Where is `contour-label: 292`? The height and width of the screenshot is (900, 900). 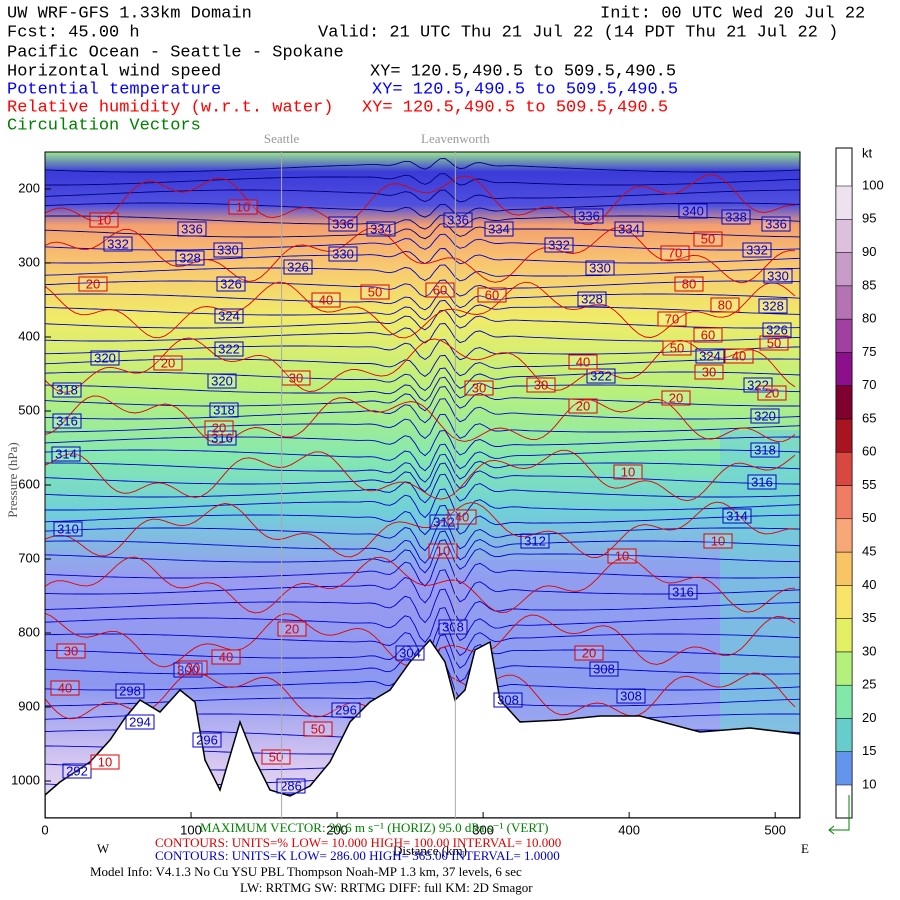 contour-label: 292 is located at coordinates (77, 770).